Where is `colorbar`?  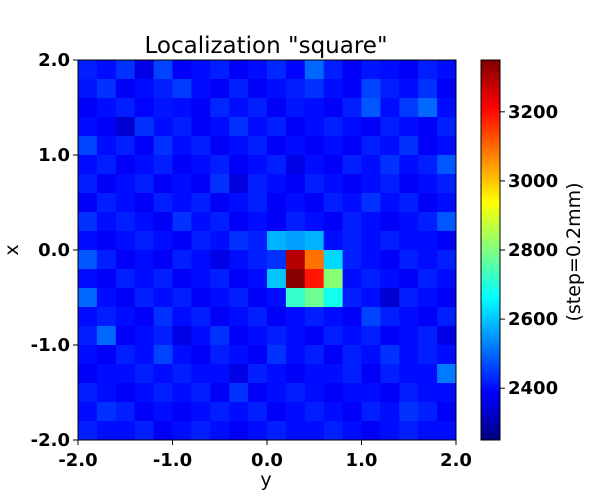
colorbar is located at coordinates (490, 250).